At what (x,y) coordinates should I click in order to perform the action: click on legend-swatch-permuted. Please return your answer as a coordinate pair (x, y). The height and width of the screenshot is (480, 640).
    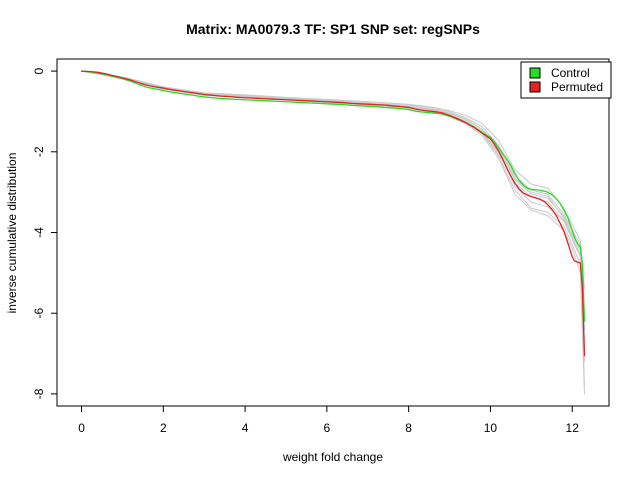
    Looking at the image, I should click on (535, 87).